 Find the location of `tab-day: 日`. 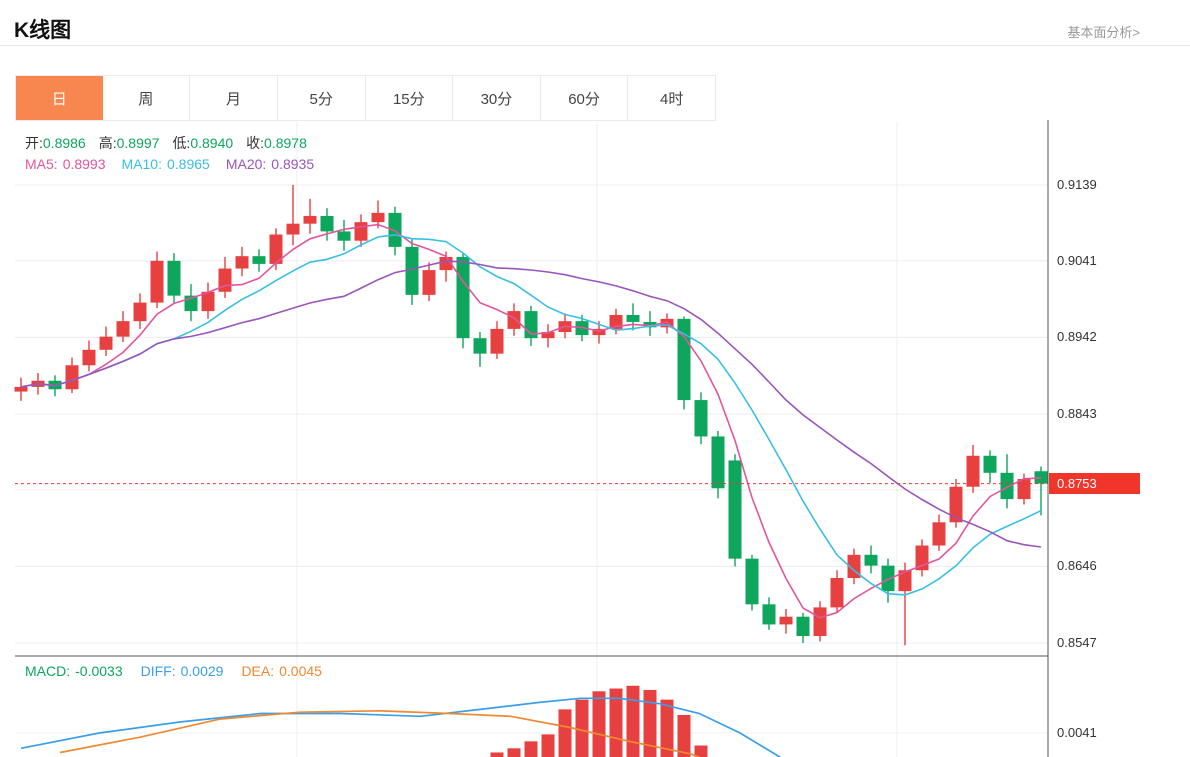

tab-day: 日 is located at coordinates (59, 98).